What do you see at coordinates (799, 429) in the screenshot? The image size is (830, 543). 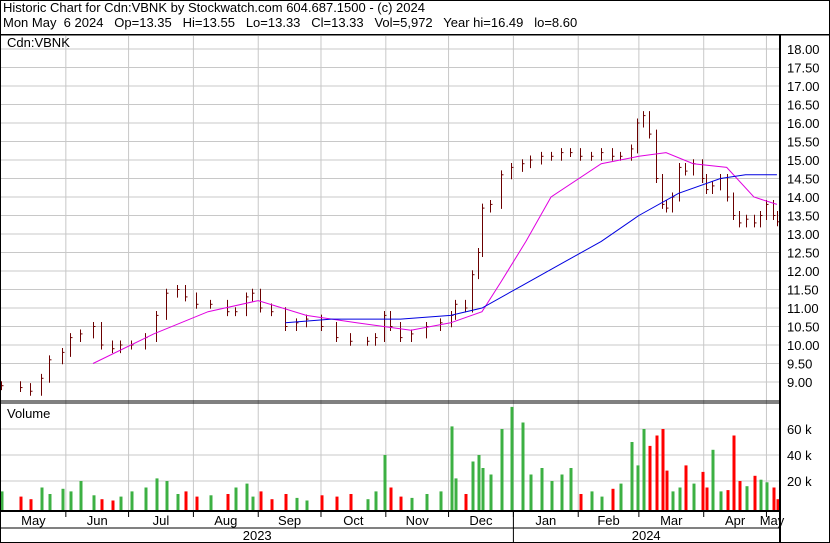 I see `volume-tick-label: 60 k` at bounding box center [799, 429].